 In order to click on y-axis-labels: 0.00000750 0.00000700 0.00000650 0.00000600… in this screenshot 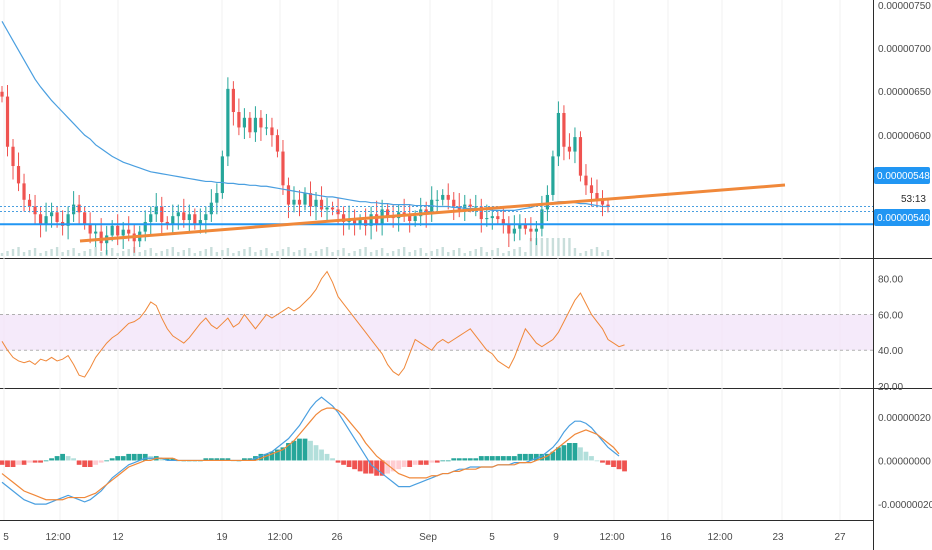, I will do `click(905, 256)`.